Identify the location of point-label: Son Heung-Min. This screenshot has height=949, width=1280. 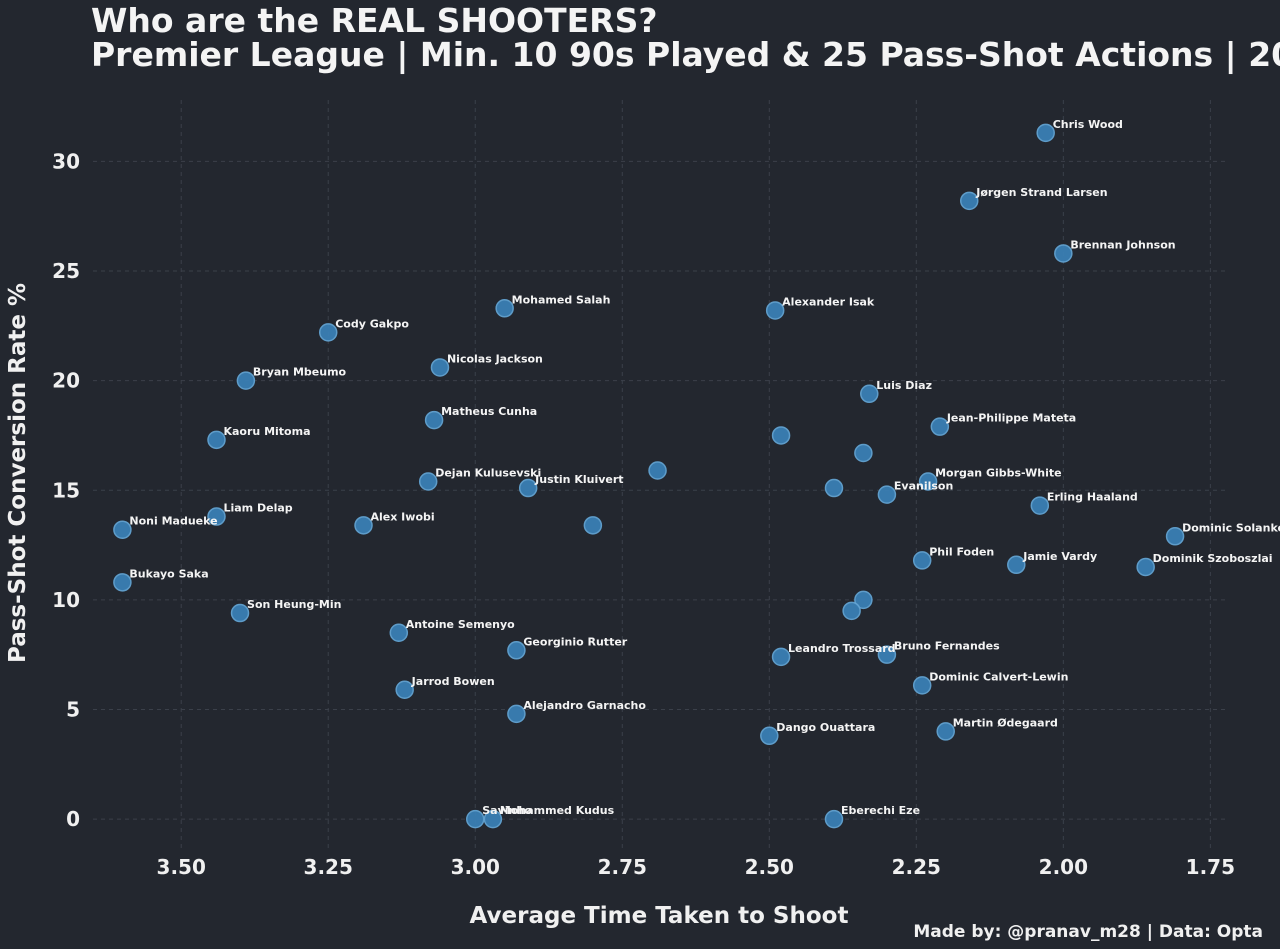
(294, 604).